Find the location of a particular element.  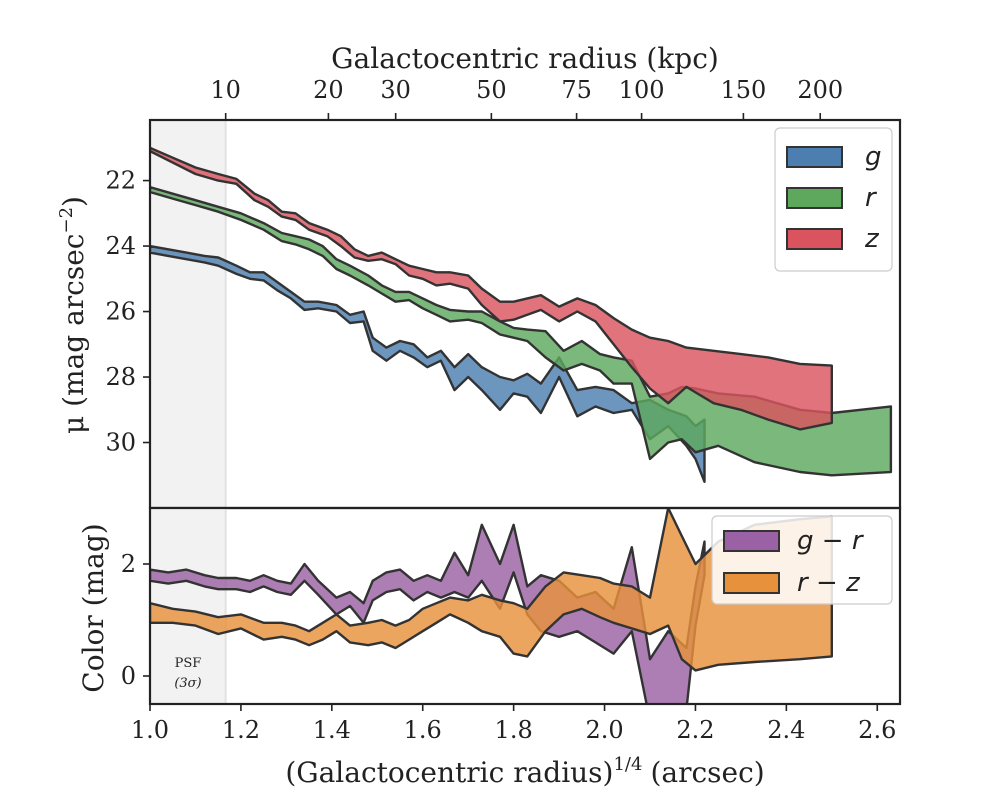

x-axis-label-exponent: 1/4 is located at coordinates (627, 764).